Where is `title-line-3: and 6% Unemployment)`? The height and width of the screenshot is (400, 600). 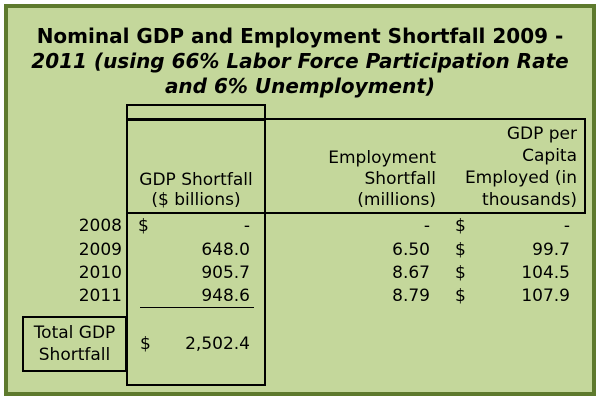 title-line-3: and 6% Unemployment) is located at coordinates (300, 86).